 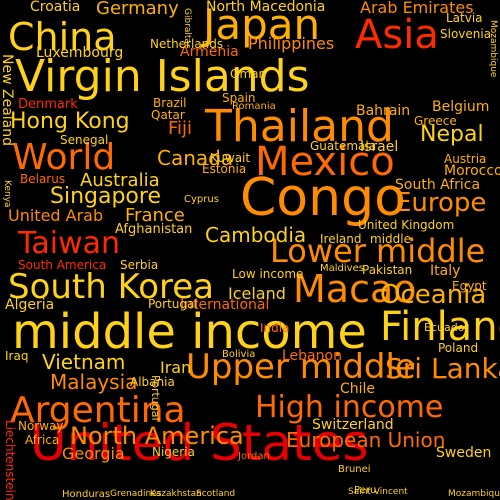 I want to click on word-iceland: Iceland, so click(x=257, y=293).